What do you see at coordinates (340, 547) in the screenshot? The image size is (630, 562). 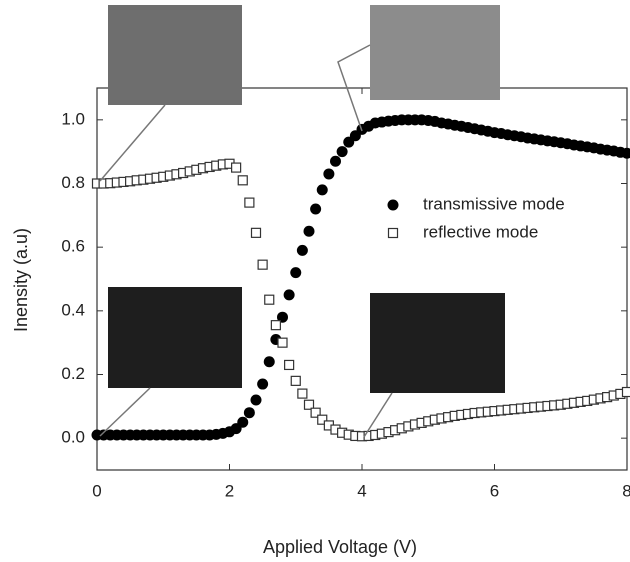 I see `x-axis-label: Applied Voltage (V)` at bounding box center [340, 547].